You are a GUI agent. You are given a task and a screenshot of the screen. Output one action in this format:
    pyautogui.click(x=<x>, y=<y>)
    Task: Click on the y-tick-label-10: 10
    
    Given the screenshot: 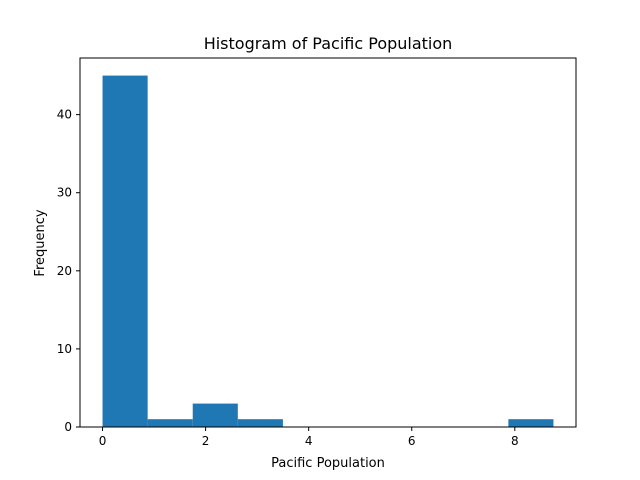 What is the action you would take?
    pyautogui.click(x=64, y=349)
    